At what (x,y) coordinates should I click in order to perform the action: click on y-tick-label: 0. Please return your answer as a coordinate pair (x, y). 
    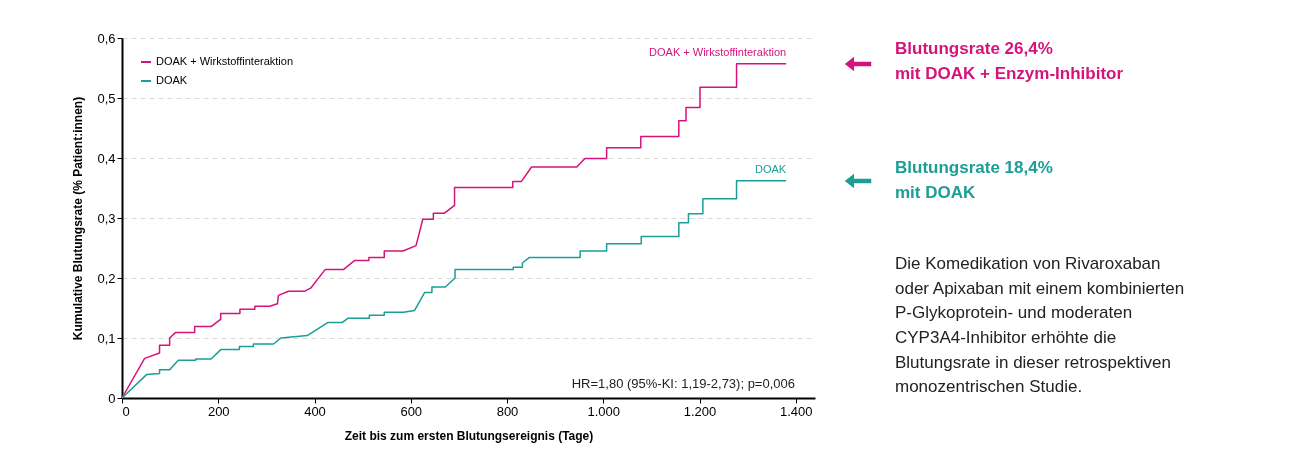
    Looking at the image, I should click on (112, 398).